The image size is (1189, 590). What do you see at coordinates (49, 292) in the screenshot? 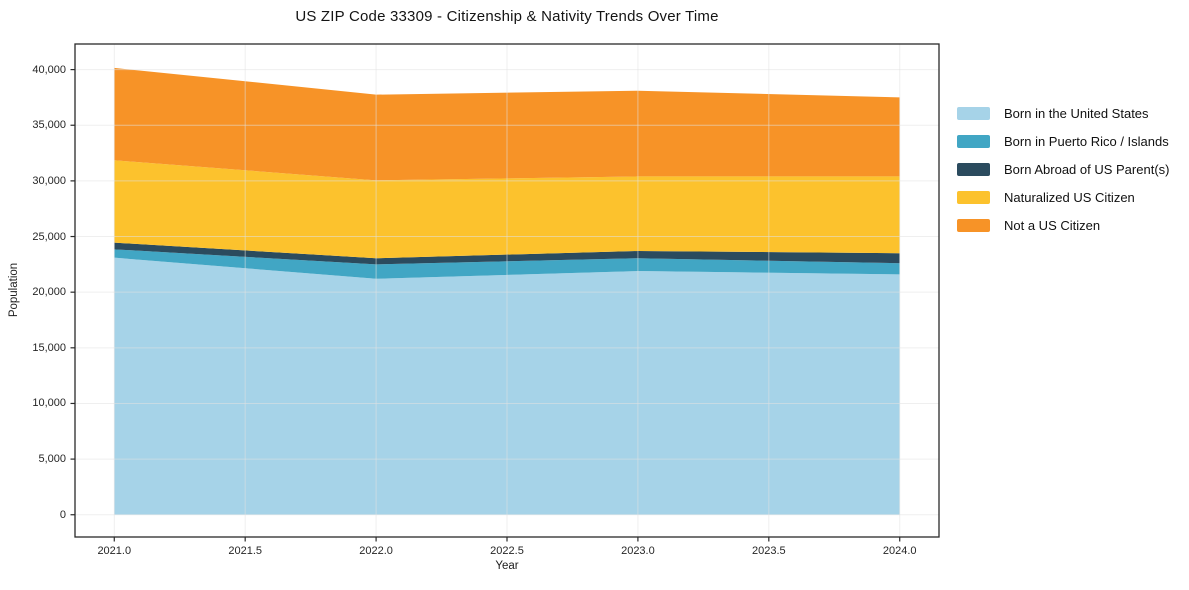
I see `y-tick-label: 20,000` at bounding box center [49, 292].